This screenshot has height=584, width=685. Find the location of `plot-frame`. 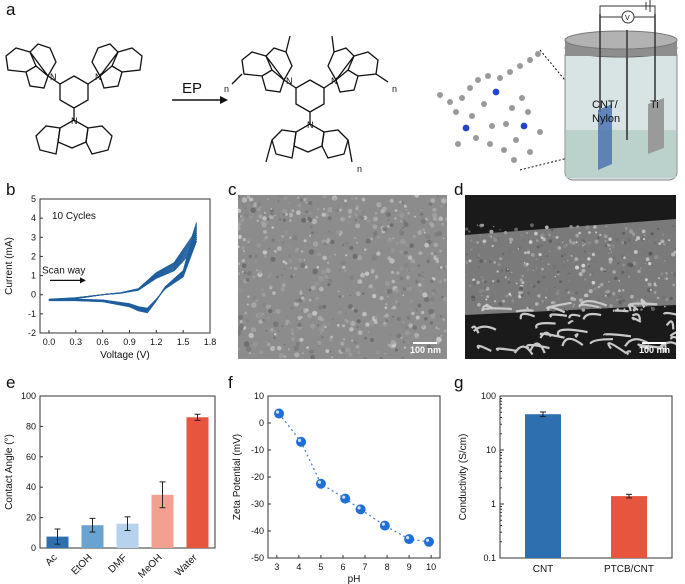

plot-frame is located at coordinates (586, 477).